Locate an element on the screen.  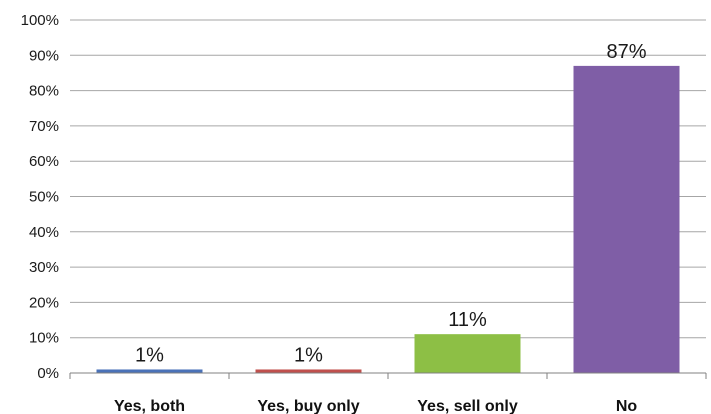
y-tick-label: 60% is located at coordinates (44, 161).